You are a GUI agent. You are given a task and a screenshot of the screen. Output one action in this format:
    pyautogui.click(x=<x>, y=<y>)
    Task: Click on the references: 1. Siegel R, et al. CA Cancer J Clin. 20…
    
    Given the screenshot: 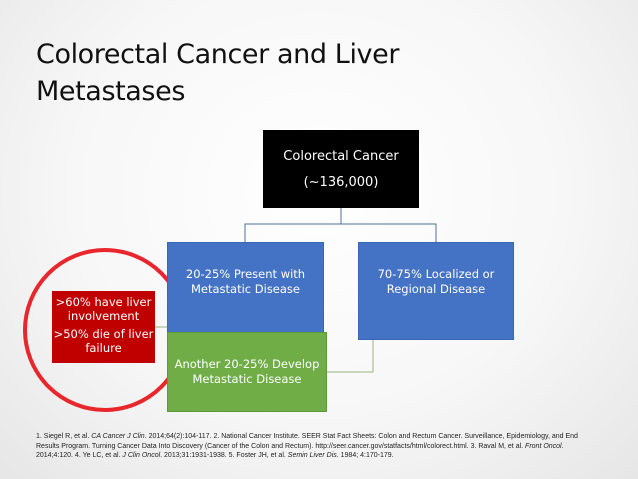 What is the action you would take?
    pyautogui.click(x=319, y=446)
    